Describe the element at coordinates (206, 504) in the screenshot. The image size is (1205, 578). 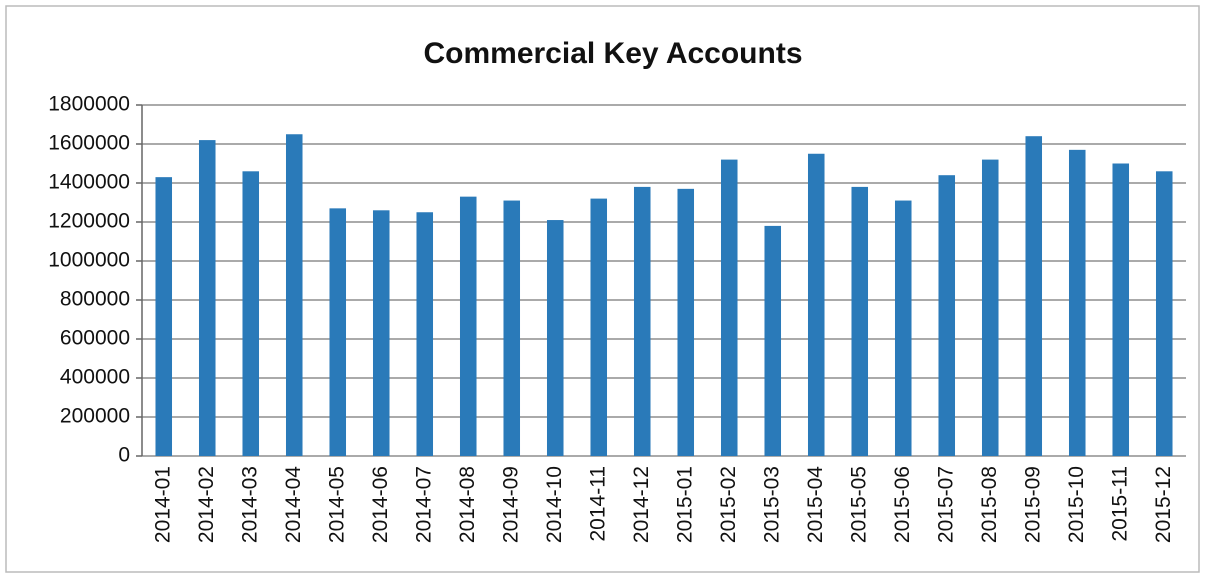
I see `x-tick-label: 2014-02` at that location.